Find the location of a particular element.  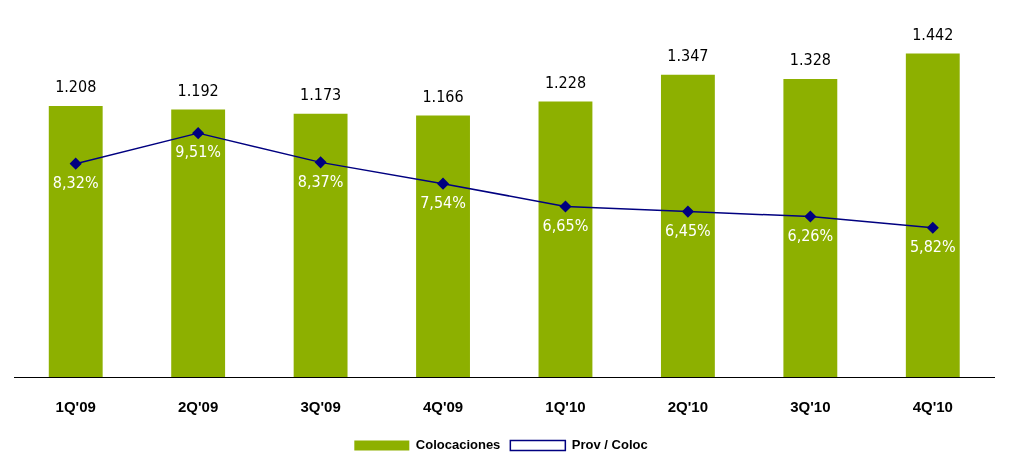

data-label: 6,26% is located at coordinates (810, 235).